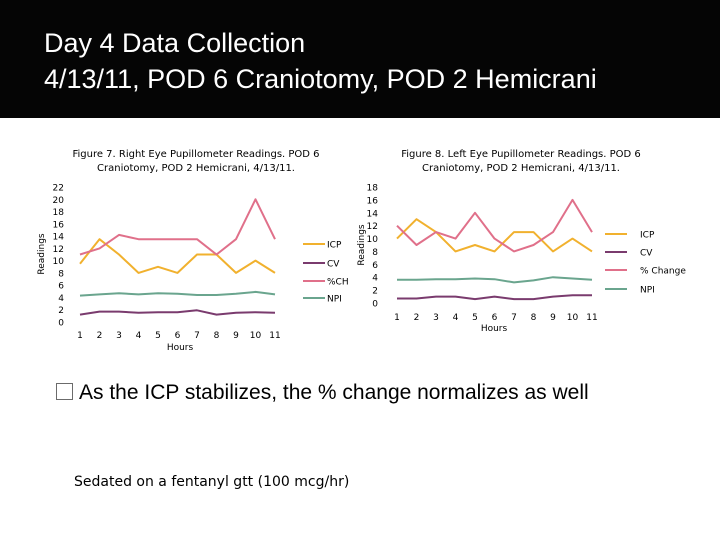  Describe the element at coordinates (139, 336) in the screenshot. I see `chart1-xtick-label: 4` at that location.